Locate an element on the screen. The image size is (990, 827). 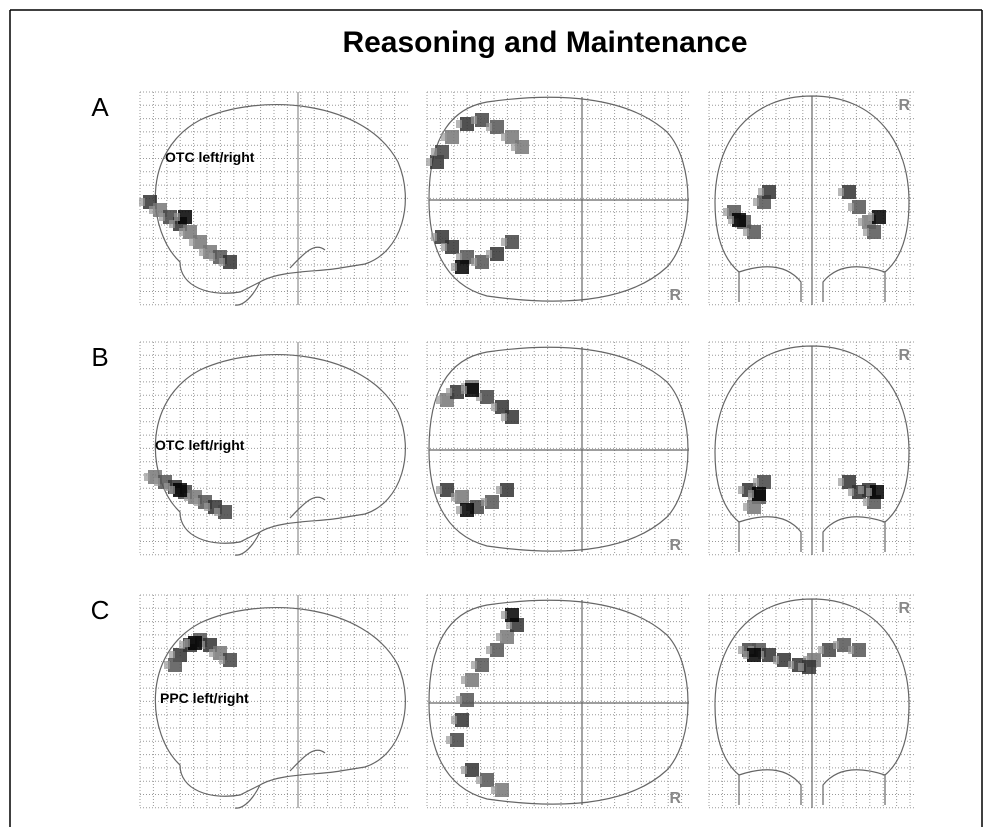
axial-view: R is located at coordinates (558, 448).